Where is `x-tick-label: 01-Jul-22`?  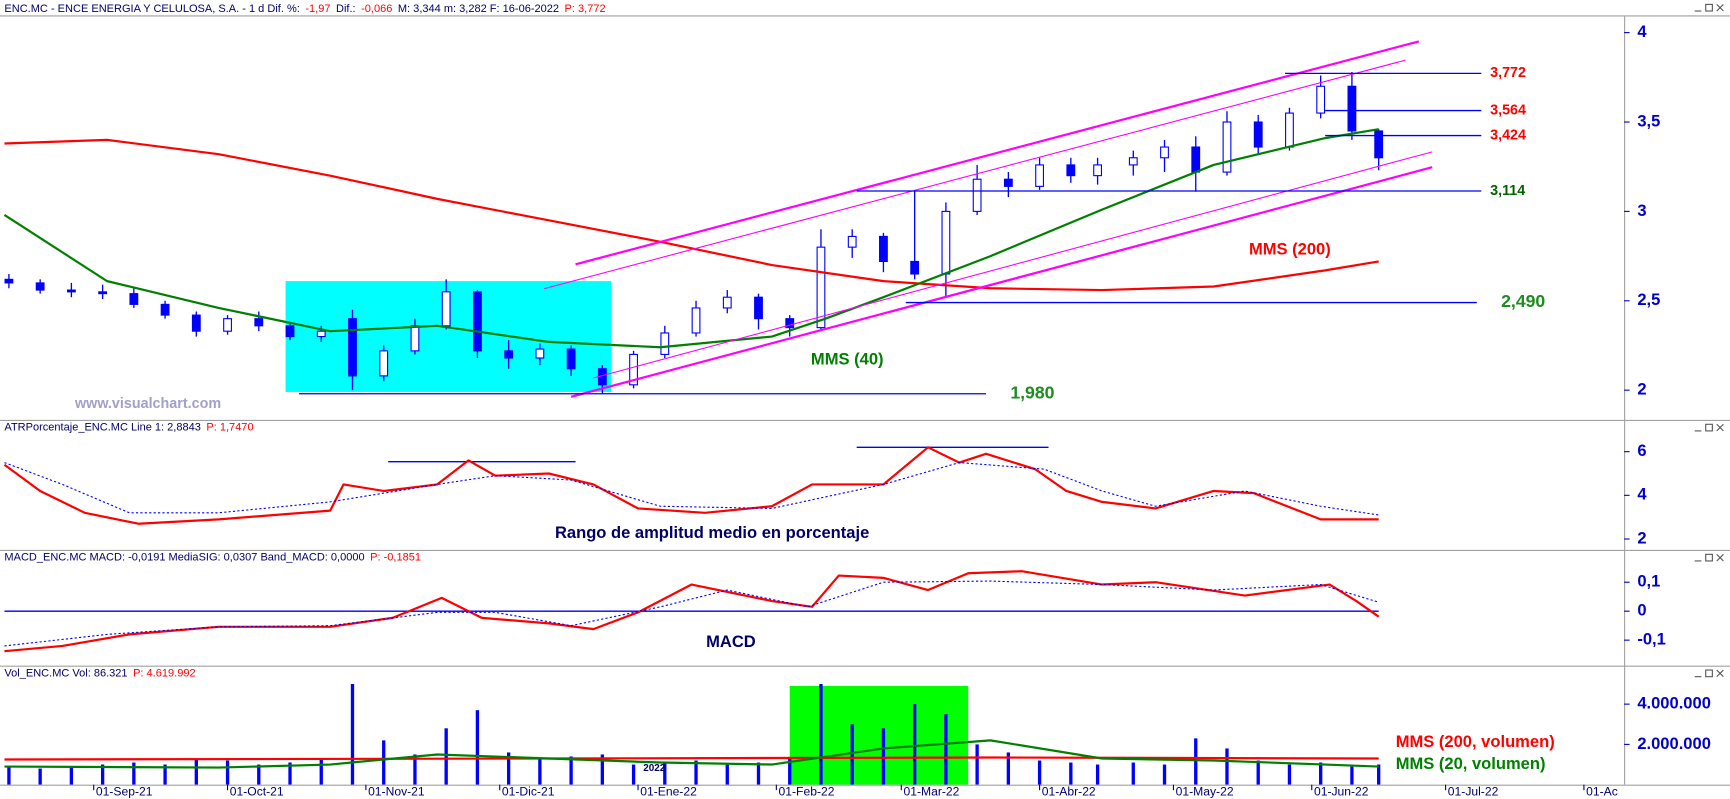
x-tick-label: 01-Jul-22 is located at coordinates (1473, 792).